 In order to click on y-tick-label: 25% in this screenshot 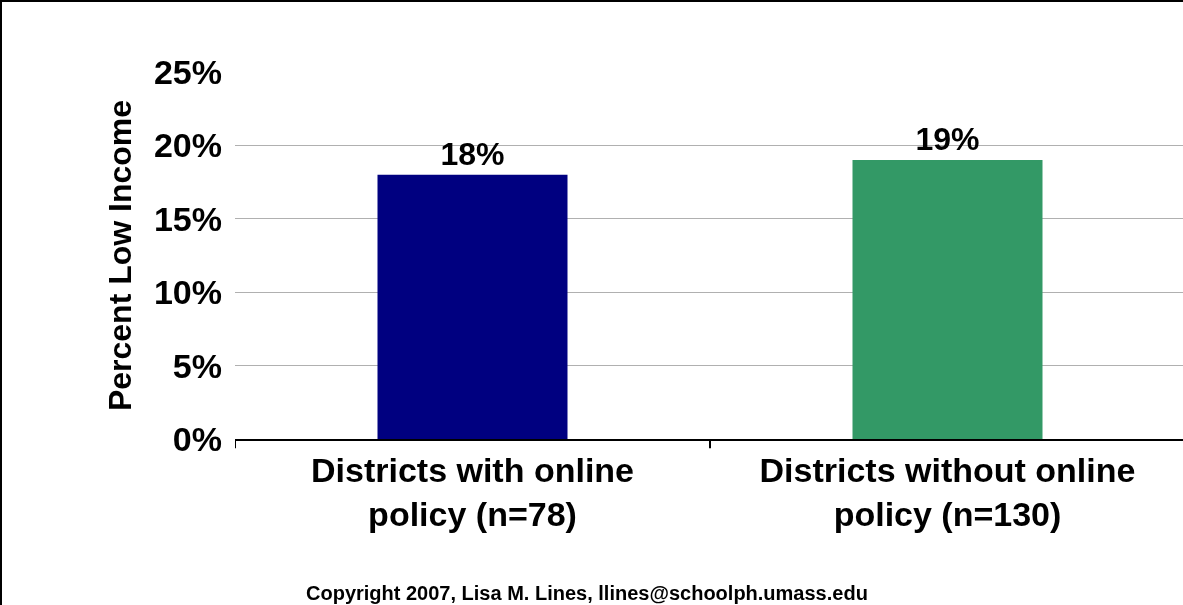, I will do `click(187, 71)`.